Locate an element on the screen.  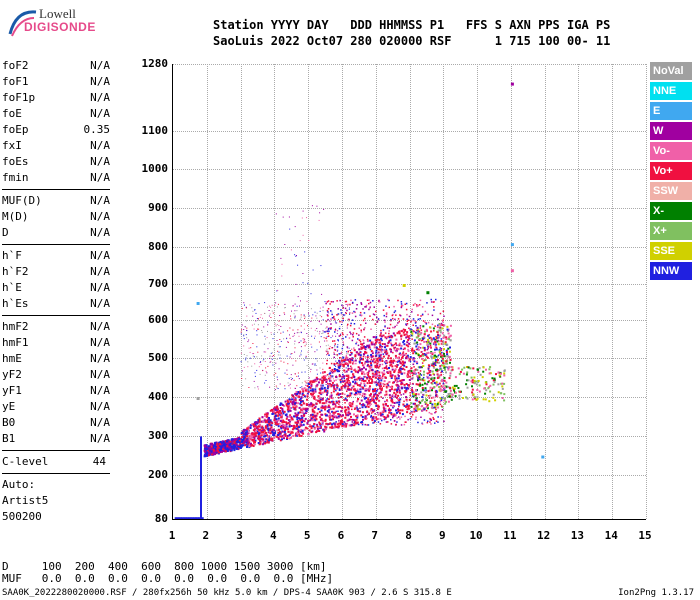
y-tick-label: 1100 is located at coordinates (155, 130).